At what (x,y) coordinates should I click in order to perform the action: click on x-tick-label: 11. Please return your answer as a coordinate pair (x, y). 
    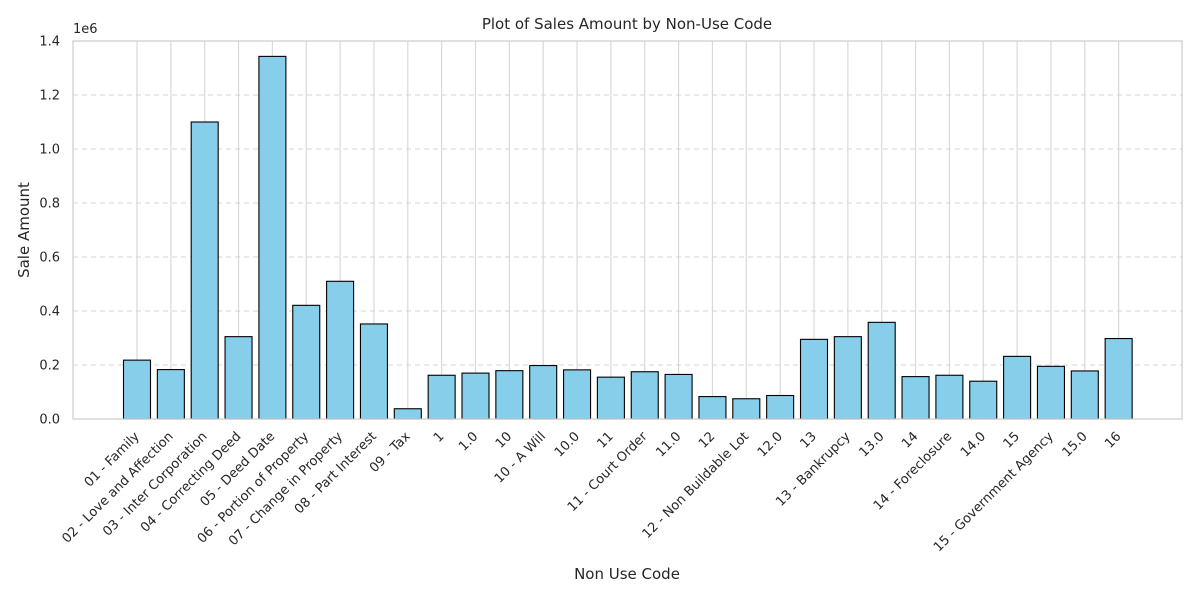
    Looking at the image, I should click on (605, 440).